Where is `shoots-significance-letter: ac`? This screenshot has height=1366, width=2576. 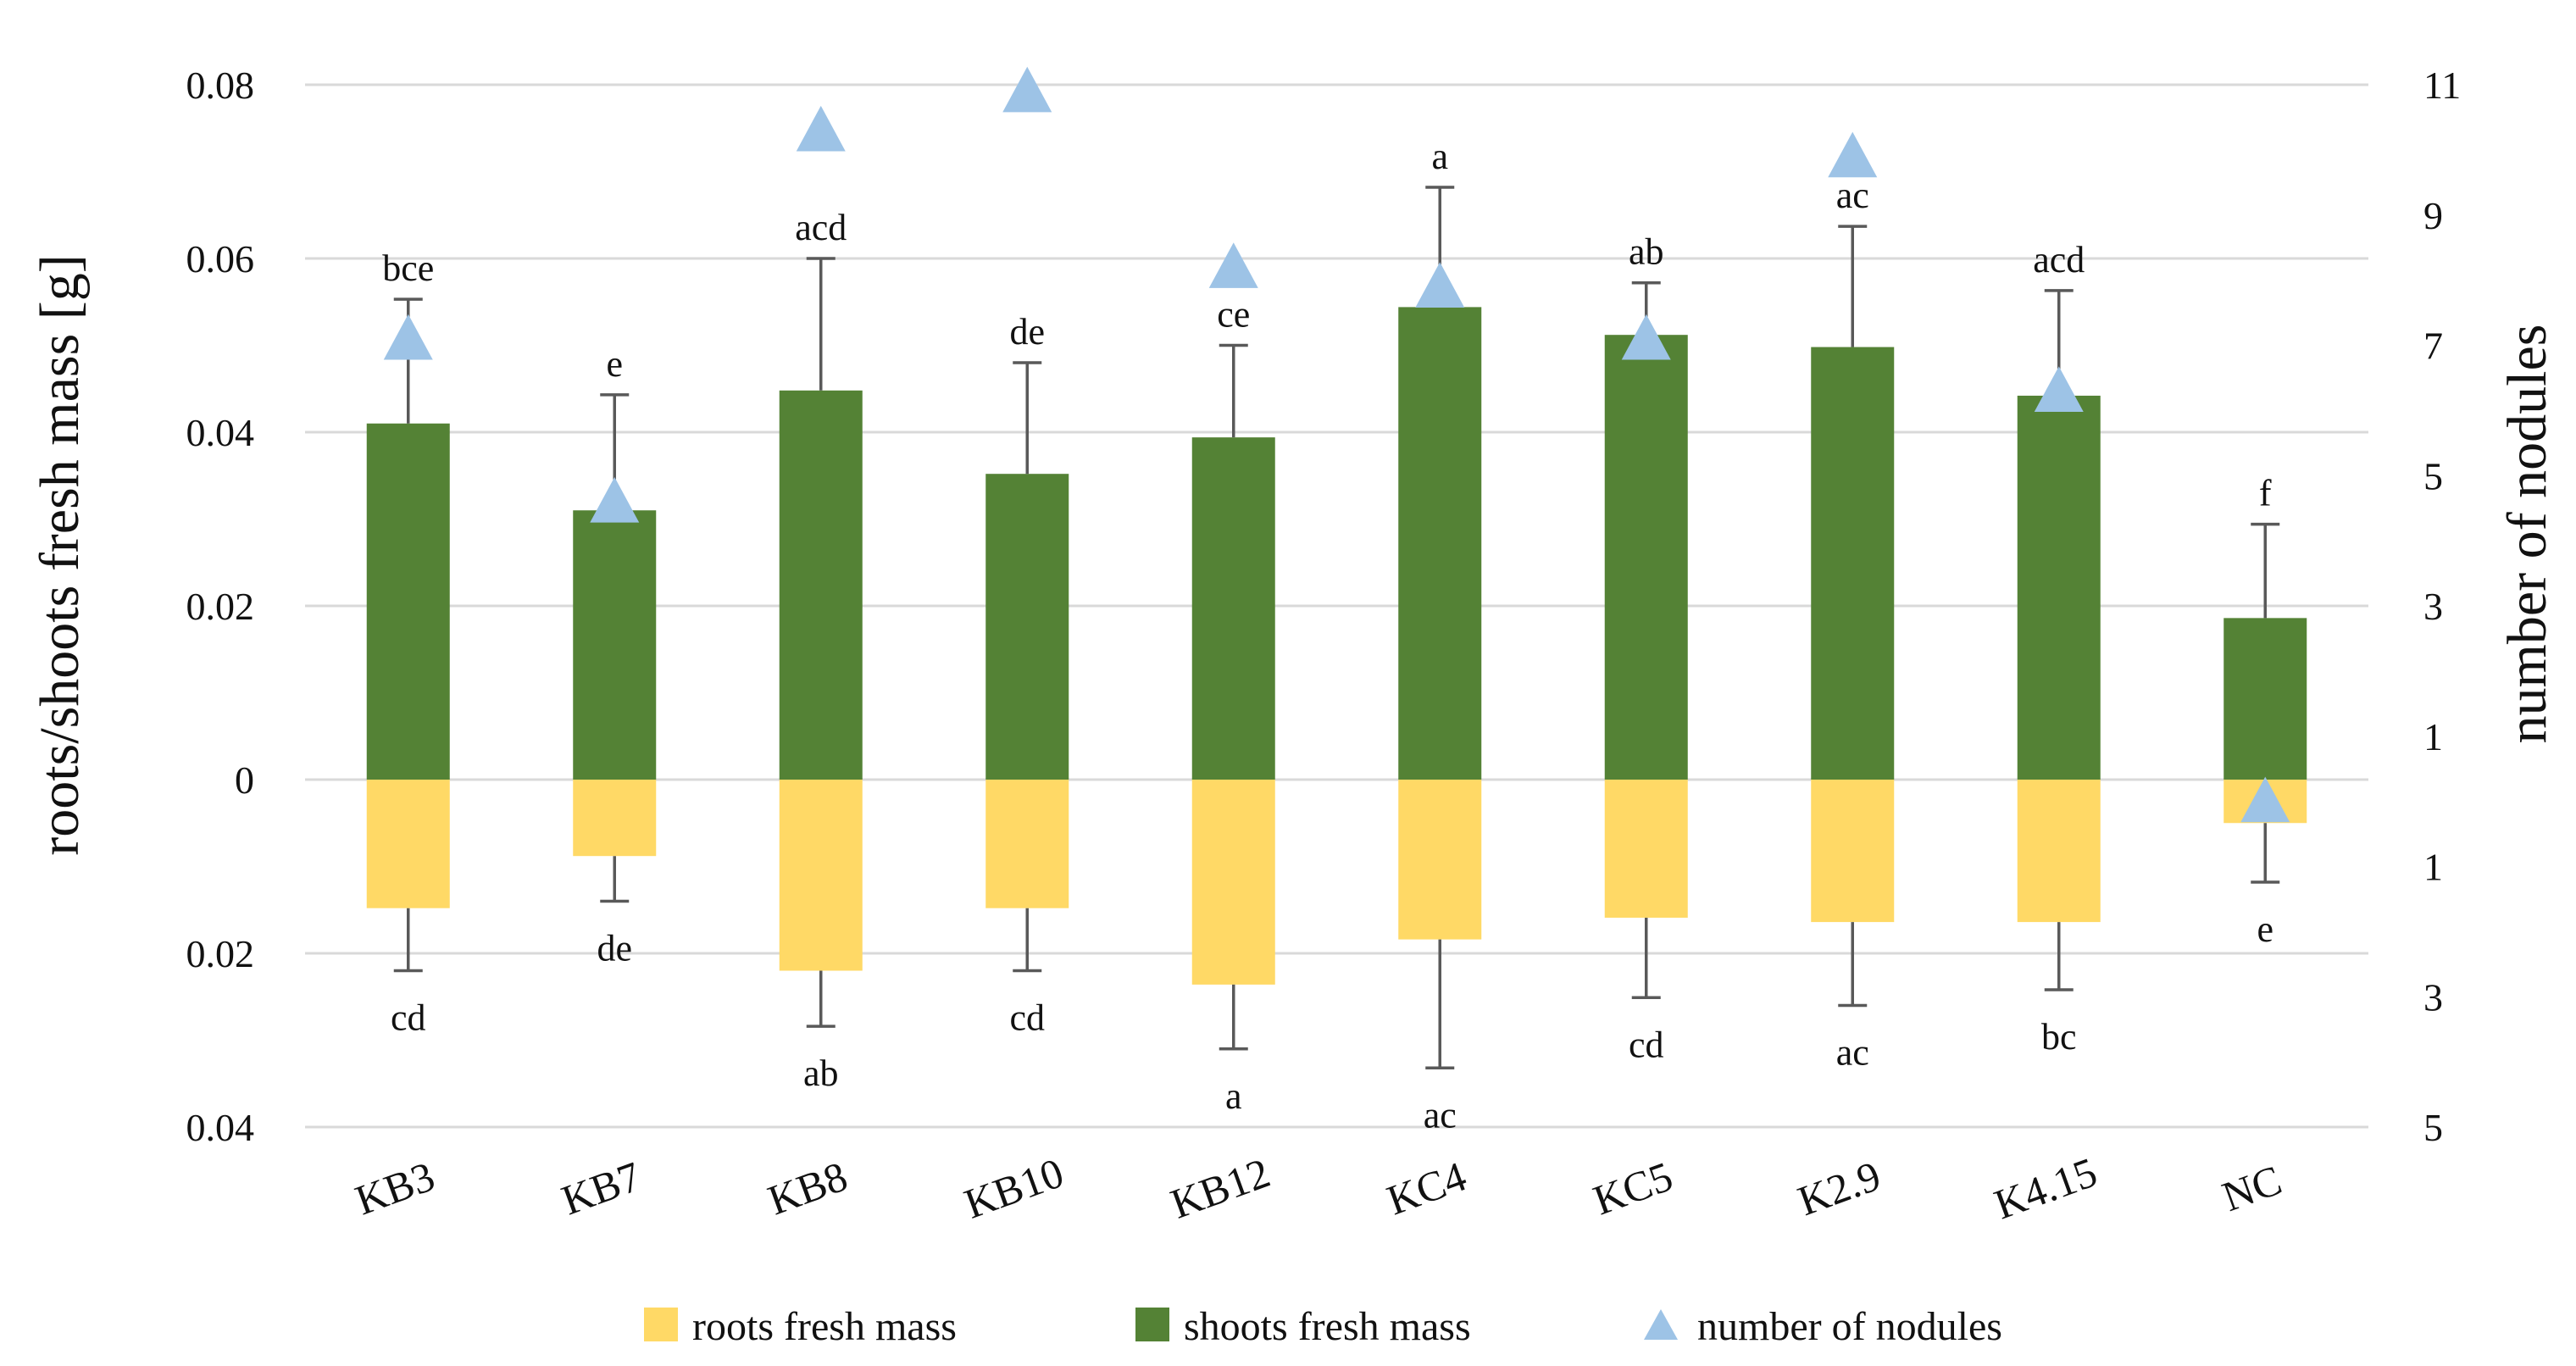 shoots-significance-letter: ac is located at coordinates (1852, 195).